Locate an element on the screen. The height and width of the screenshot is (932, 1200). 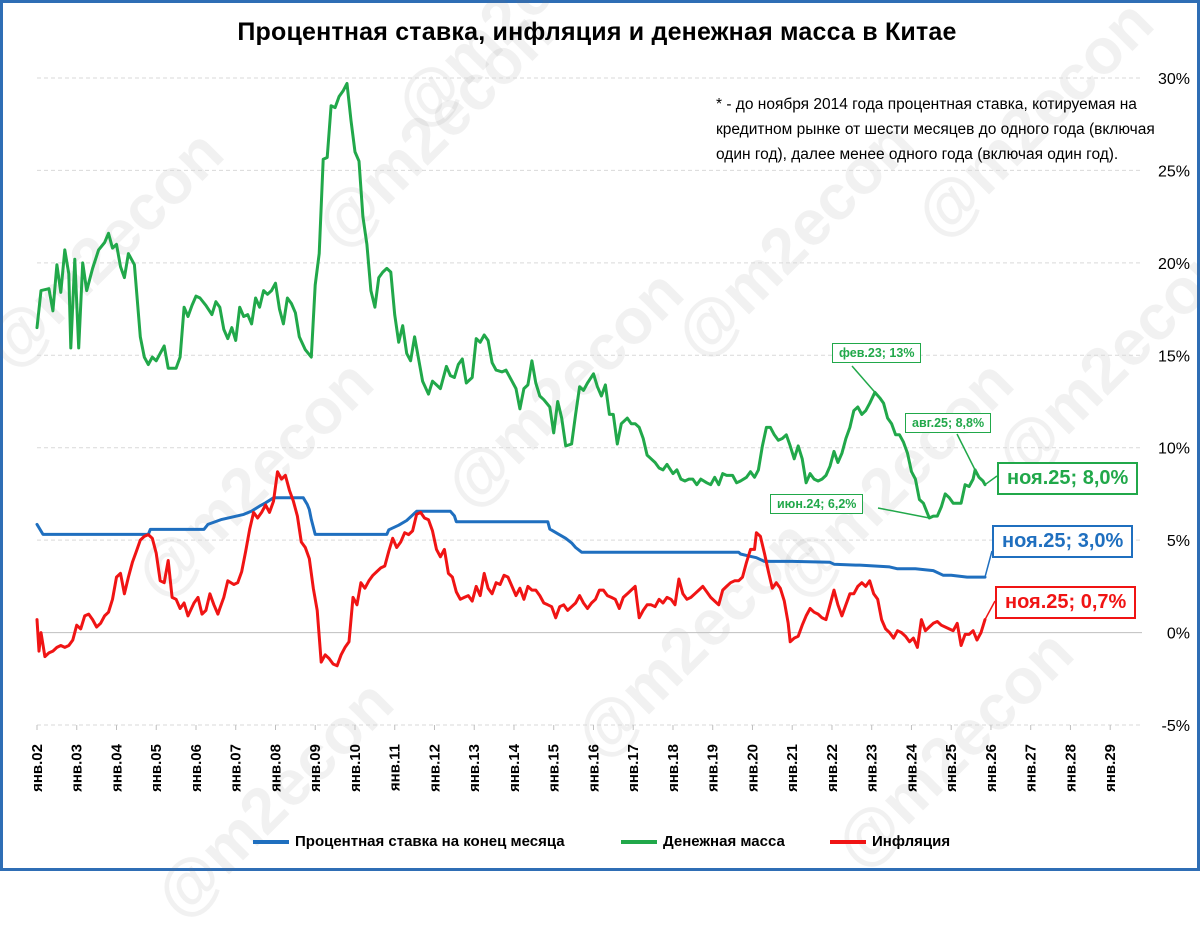
legend-label-rate: Процентная ставка на конец месяца is located at coordinates (430, 841).